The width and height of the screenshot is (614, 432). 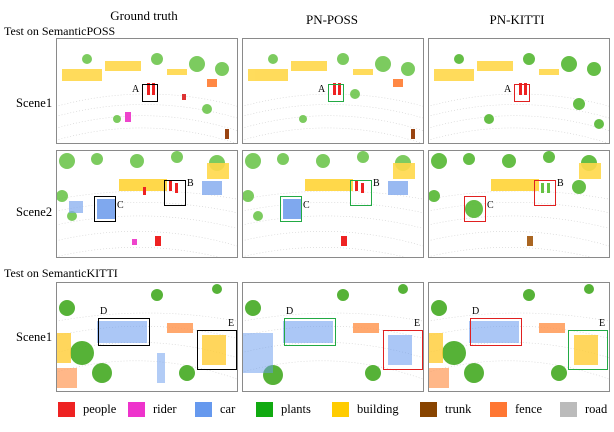 What do you see at coordinates (508, 89) in the screenshot?
I see `box-label-a-pn-kitti: A` at bounding box center [508, 89].